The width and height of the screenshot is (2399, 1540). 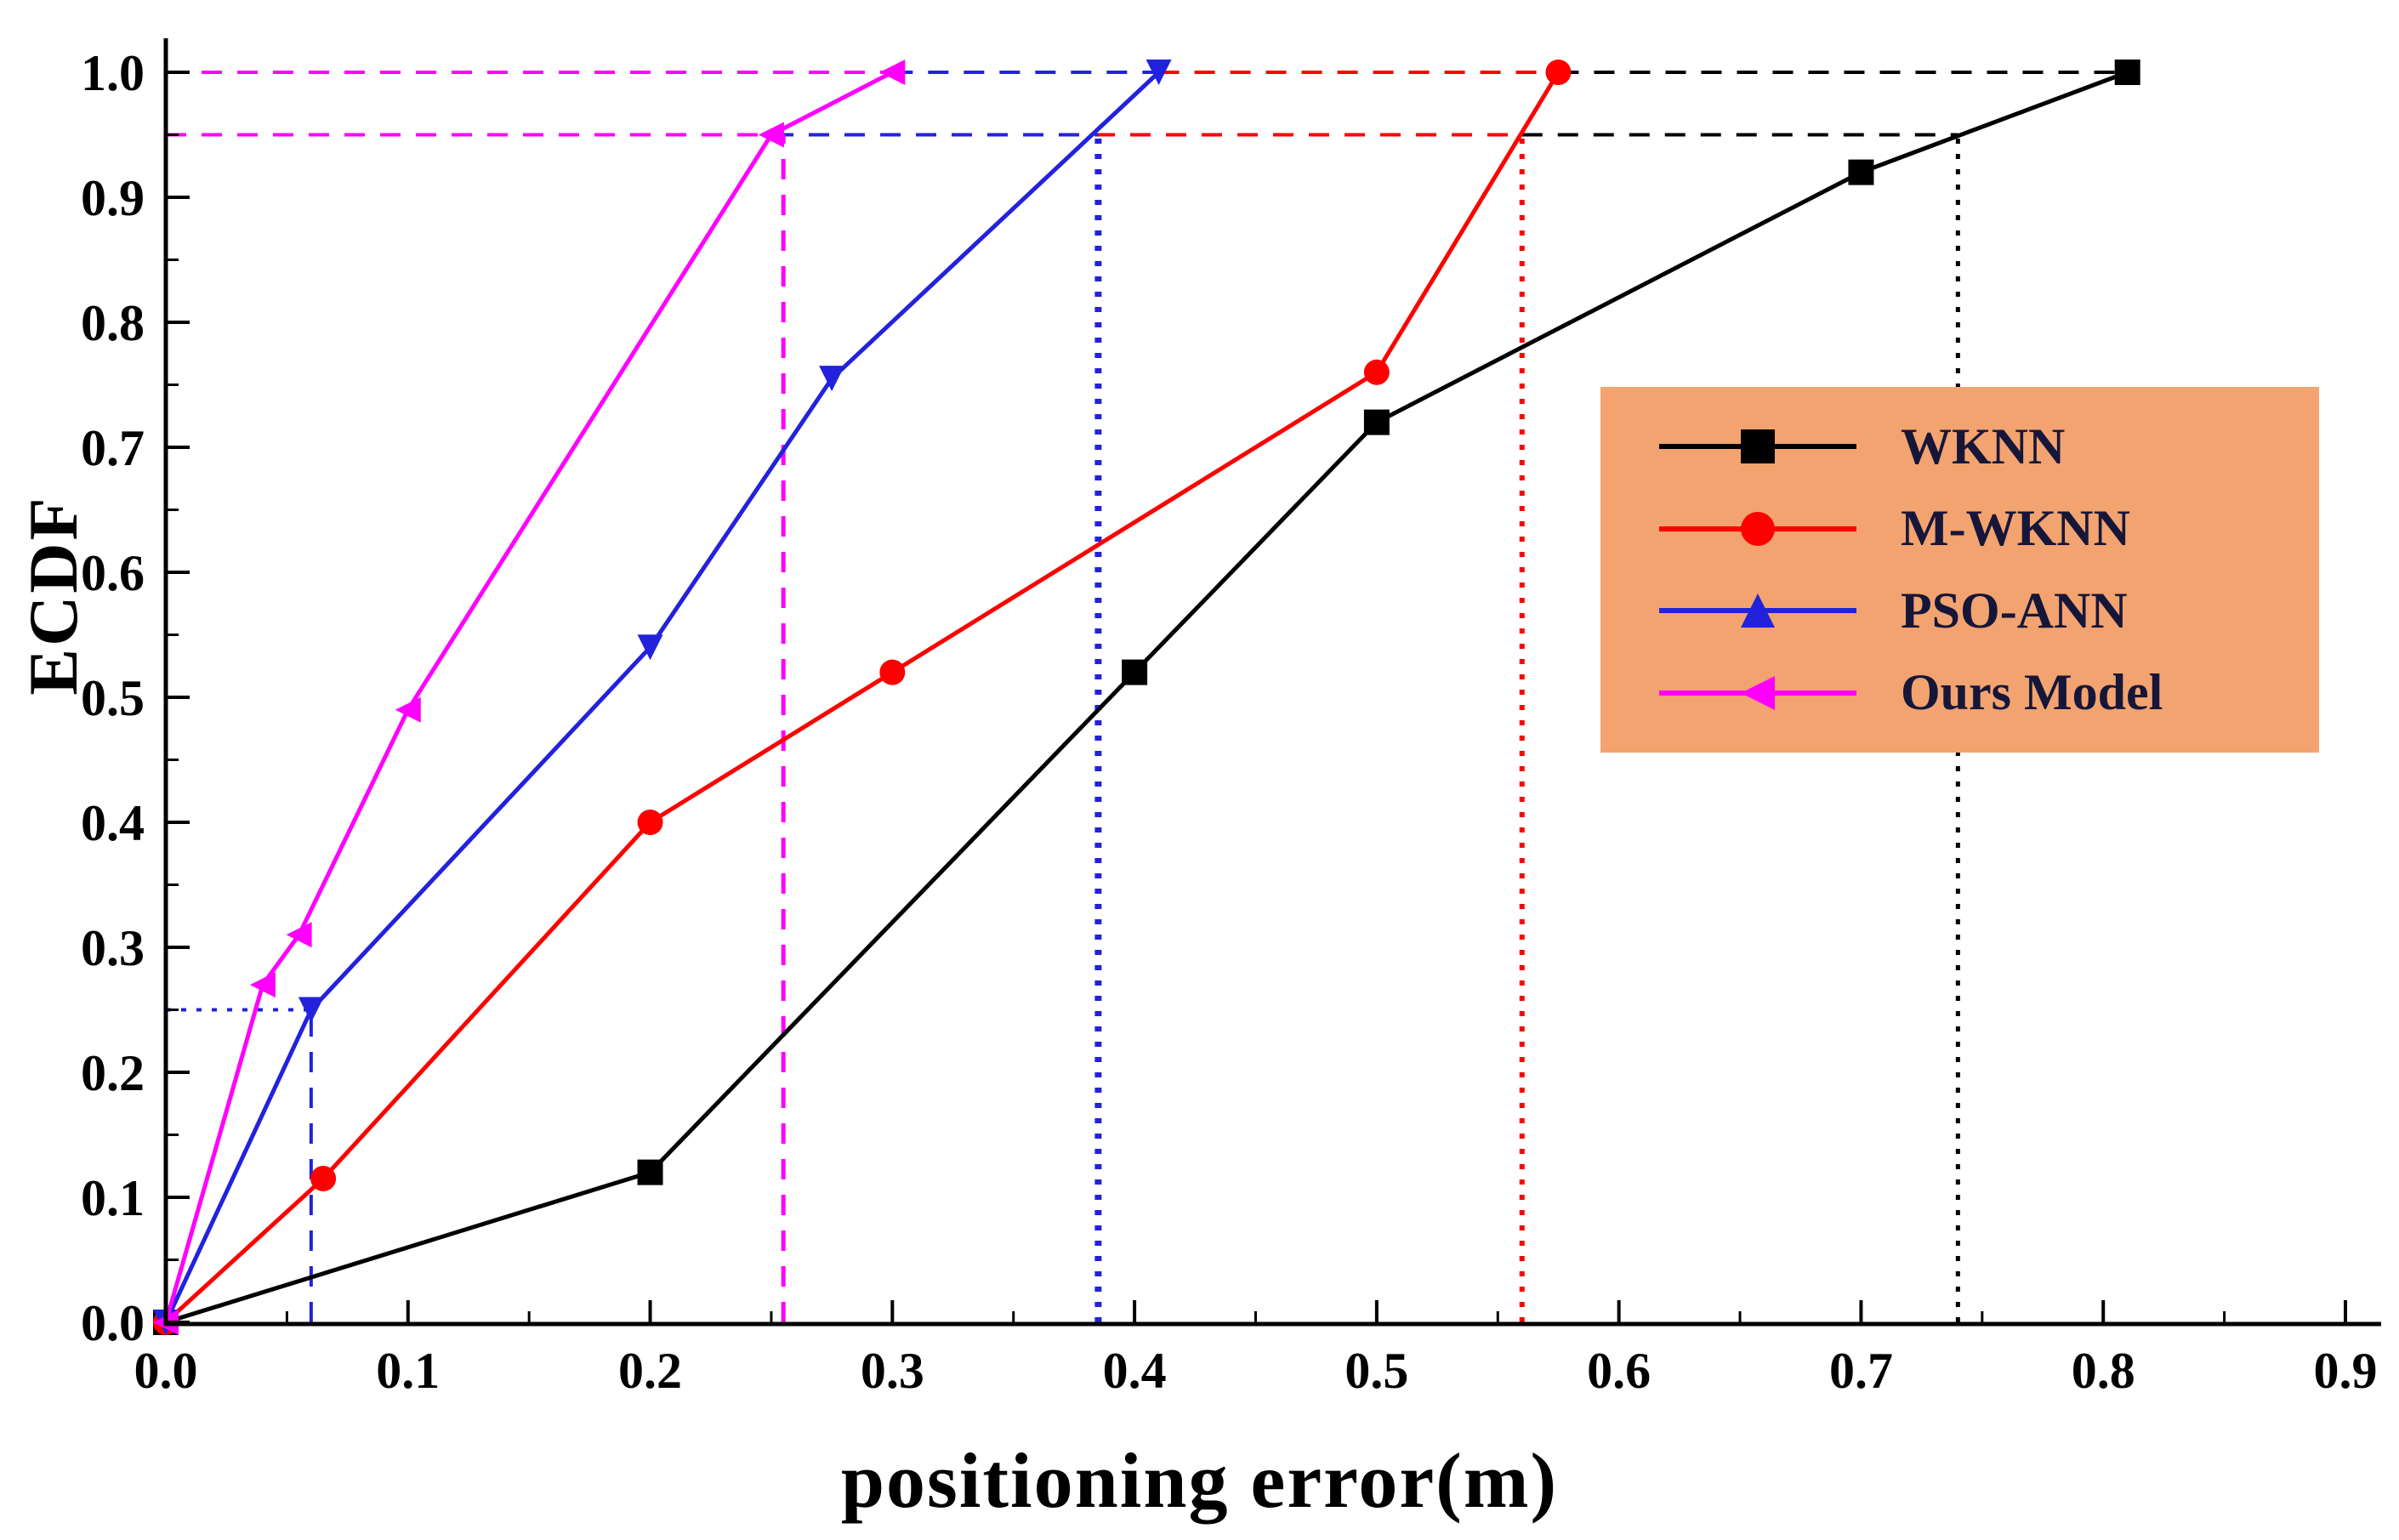 What do you see at coordinates (2015, 610) in the screenshot?
I see `legend-label: PSO-ANN` at bounding box center [2015, 610].